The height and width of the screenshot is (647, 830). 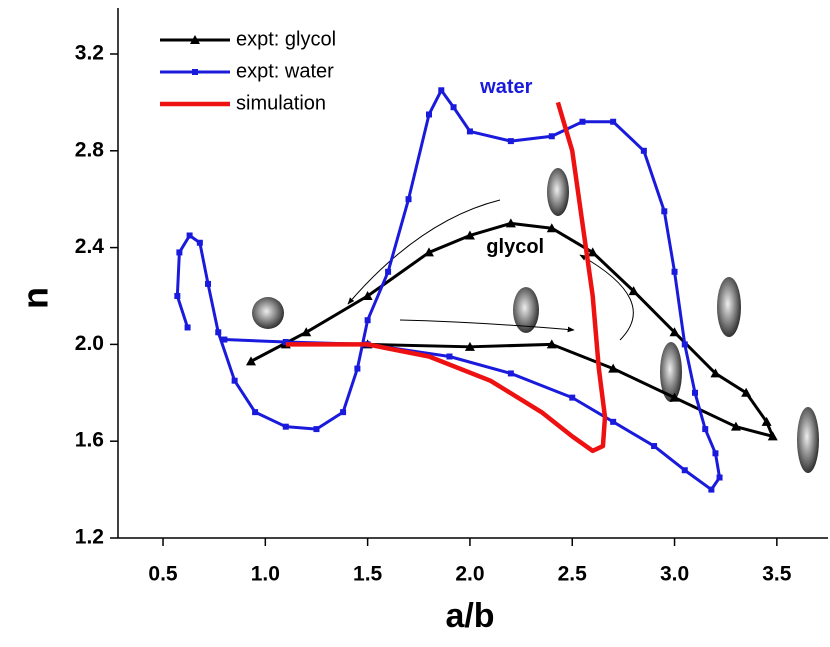 What do you see at coordinates (89, 343) in the screenshot?
I see `y-tick-label: 2.0` at bounding box center [89, 343].